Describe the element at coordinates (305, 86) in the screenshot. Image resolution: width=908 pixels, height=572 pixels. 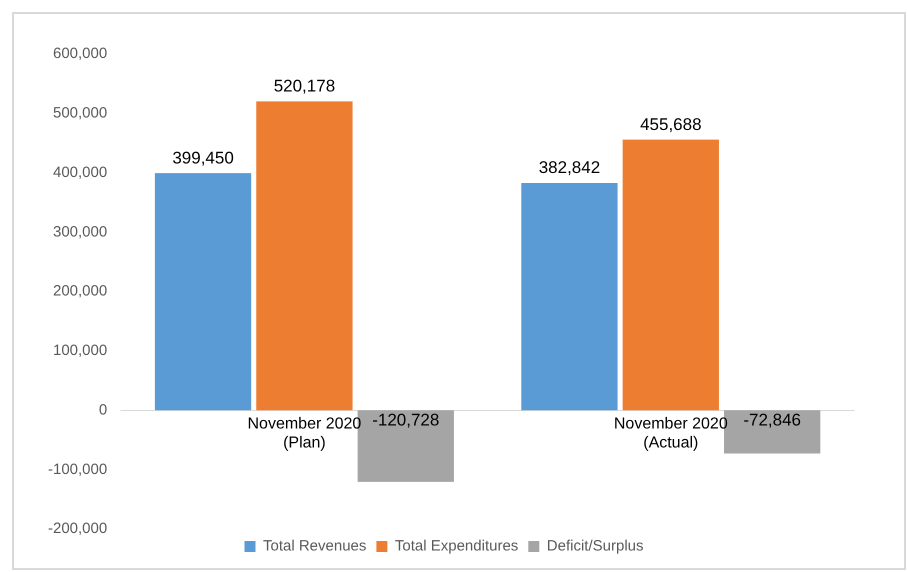
I see `data-label: 520,178` at that location.